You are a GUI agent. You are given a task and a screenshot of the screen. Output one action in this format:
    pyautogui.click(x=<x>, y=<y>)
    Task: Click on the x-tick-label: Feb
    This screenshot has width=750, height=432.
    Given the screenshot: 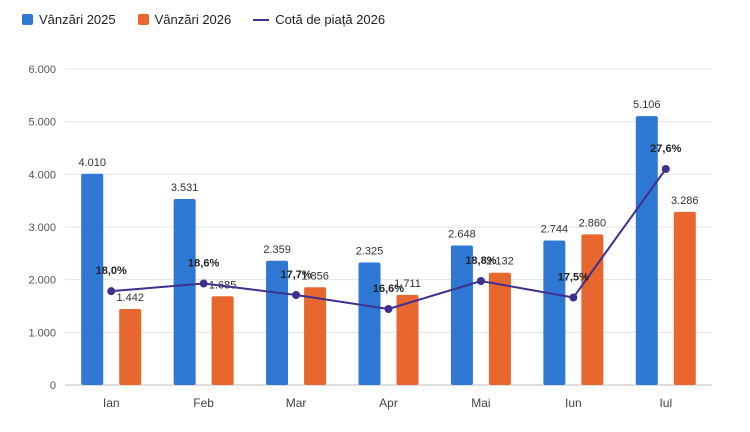 What is the action you would take?
    pyautogui.click(x=203, y=403)
    